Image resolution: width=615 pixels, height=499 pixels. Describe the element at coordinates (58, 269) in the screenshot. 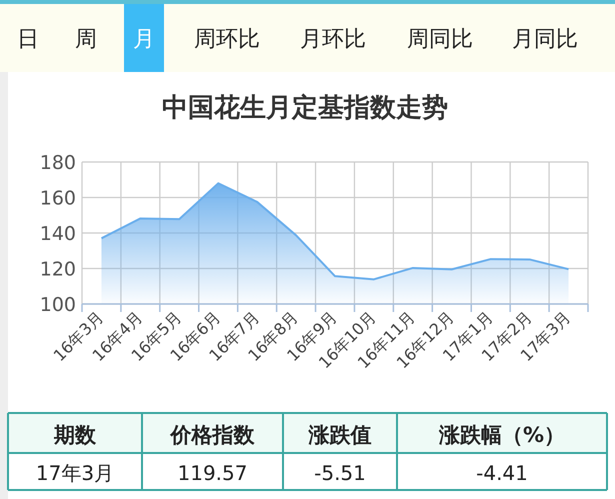

I see `y-tick-label: 120` at that location.